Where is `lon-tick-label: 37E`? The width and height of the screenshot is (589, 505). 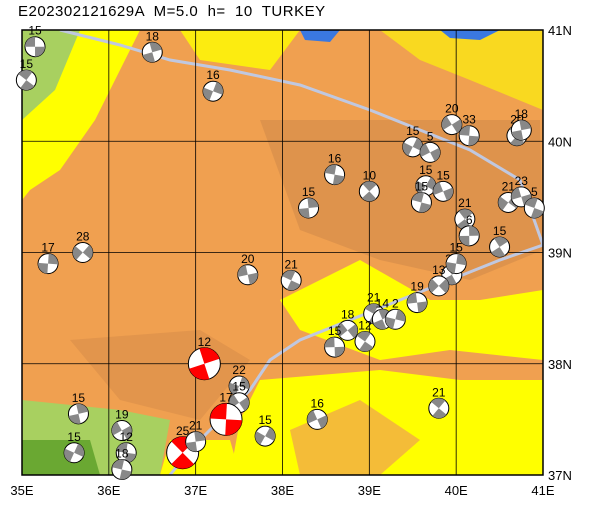 lon-tick-label: 37E is located at coordinates (195, 490).